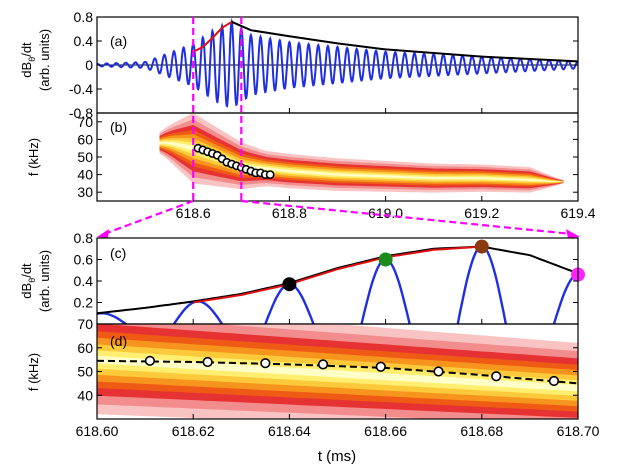 This screenshot has width=622, height=471. Describe the element at coordinates (33, 157) in the screenshot. I see `panel-b-ylabel: f (kHz)` at that location.